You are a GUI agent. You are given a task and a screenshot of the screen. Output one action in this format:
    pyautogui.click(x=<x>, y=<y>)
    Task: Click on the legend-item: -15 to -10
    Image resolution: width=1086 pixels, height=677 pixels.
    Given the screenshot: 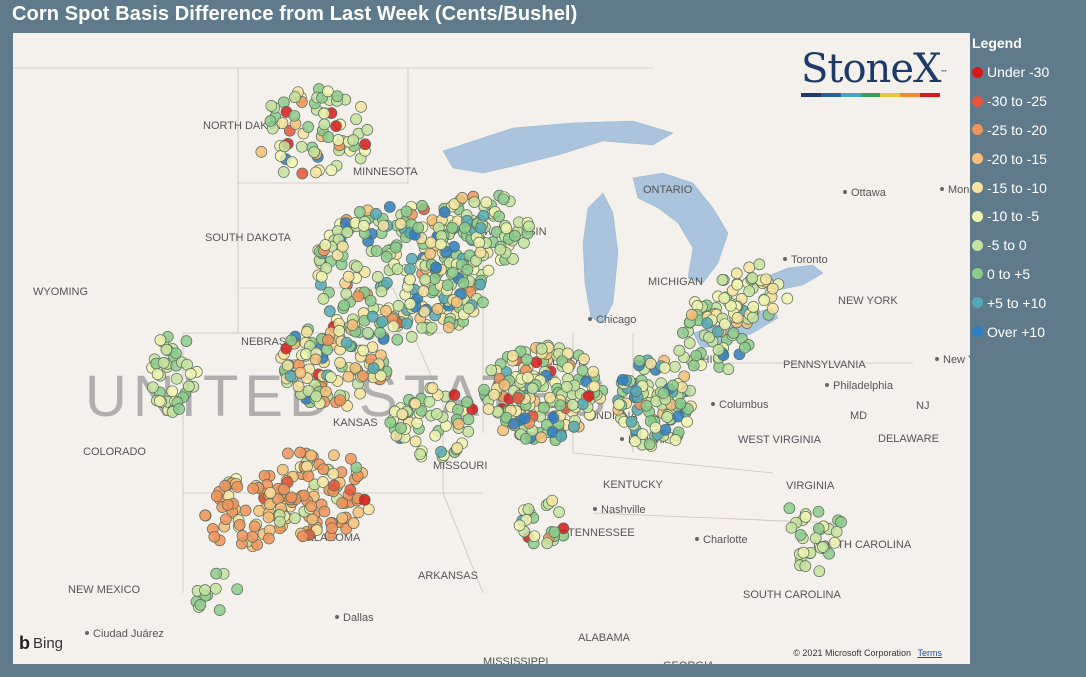 What is the action you would take?
    pyautogui.click(x=1028, y=187)
    